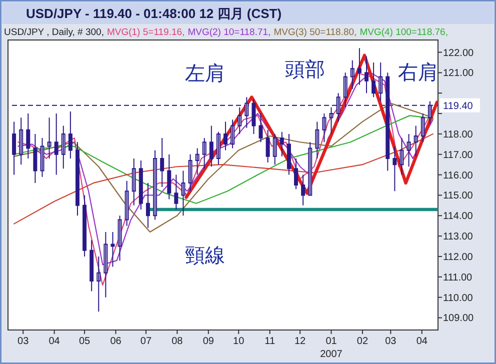 The image size is (496, 364). What do you see at coordinates (205, 255) in the screenshot?
I see `annotation: 頸線` at bounding box center [205, 255].